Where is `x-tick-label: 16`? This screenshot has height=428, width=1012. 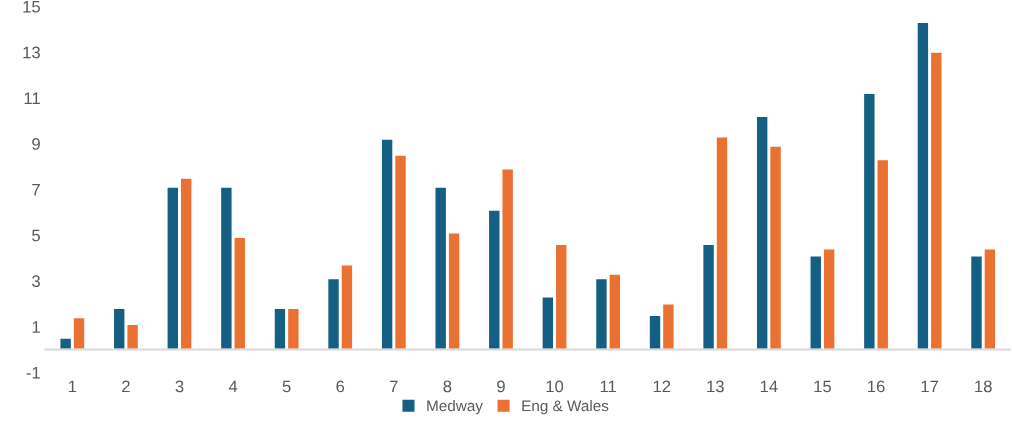
x-tick-label: 16 is located at coordinates (876, 386).